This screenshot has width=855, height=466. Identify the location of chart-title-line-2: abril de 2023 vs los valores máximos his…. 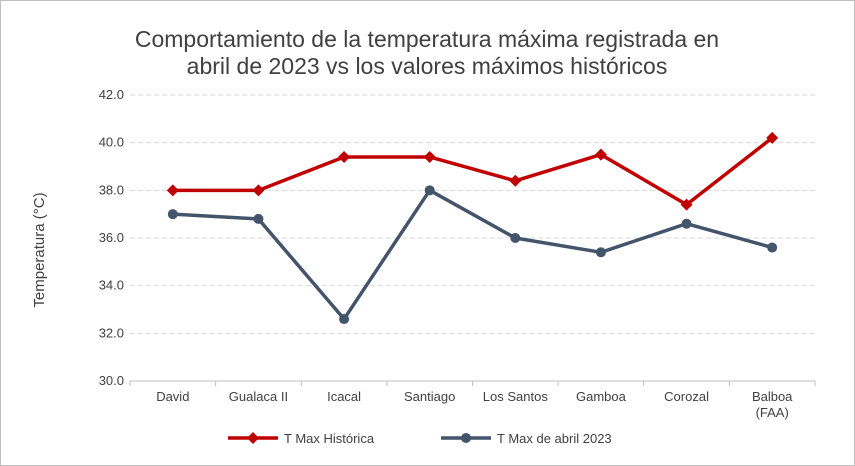
(427, 66).